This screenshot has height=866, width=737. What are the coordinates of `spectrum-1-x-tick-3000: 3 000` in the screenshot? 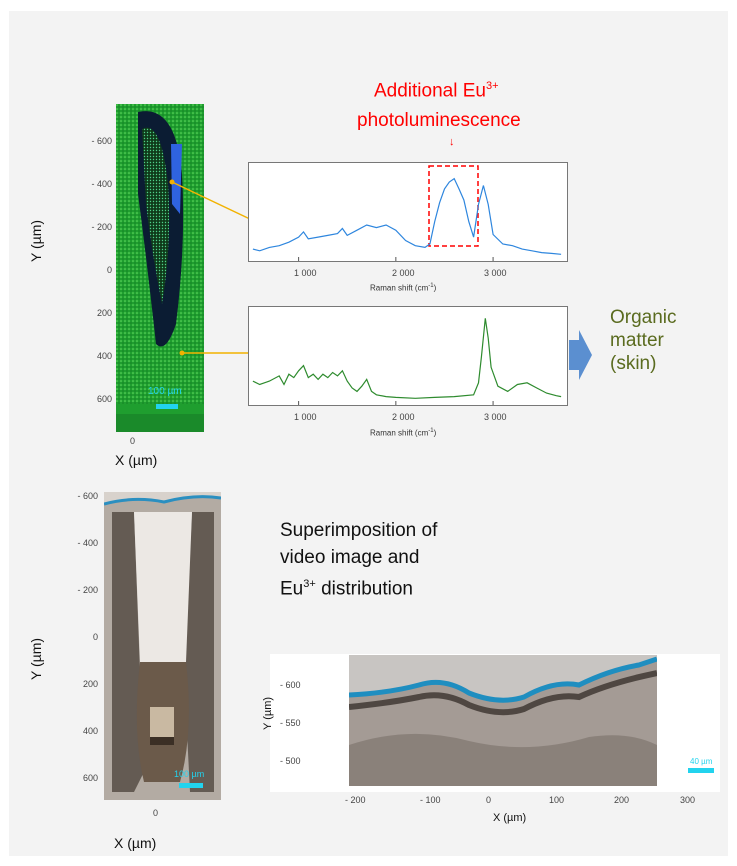 It's located at (495, 273).